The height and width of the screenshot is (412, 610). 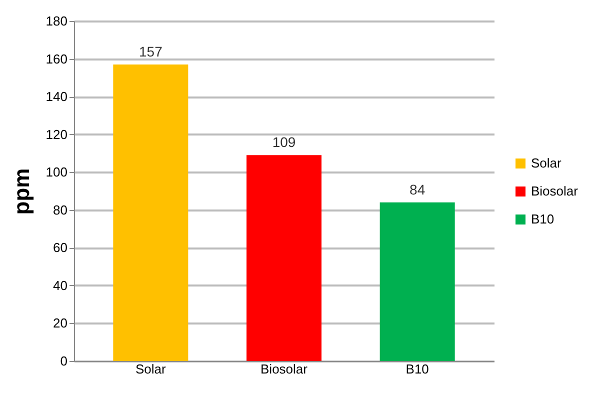 I want to click on y-tick-label: 180, so click(x=57, y=21).